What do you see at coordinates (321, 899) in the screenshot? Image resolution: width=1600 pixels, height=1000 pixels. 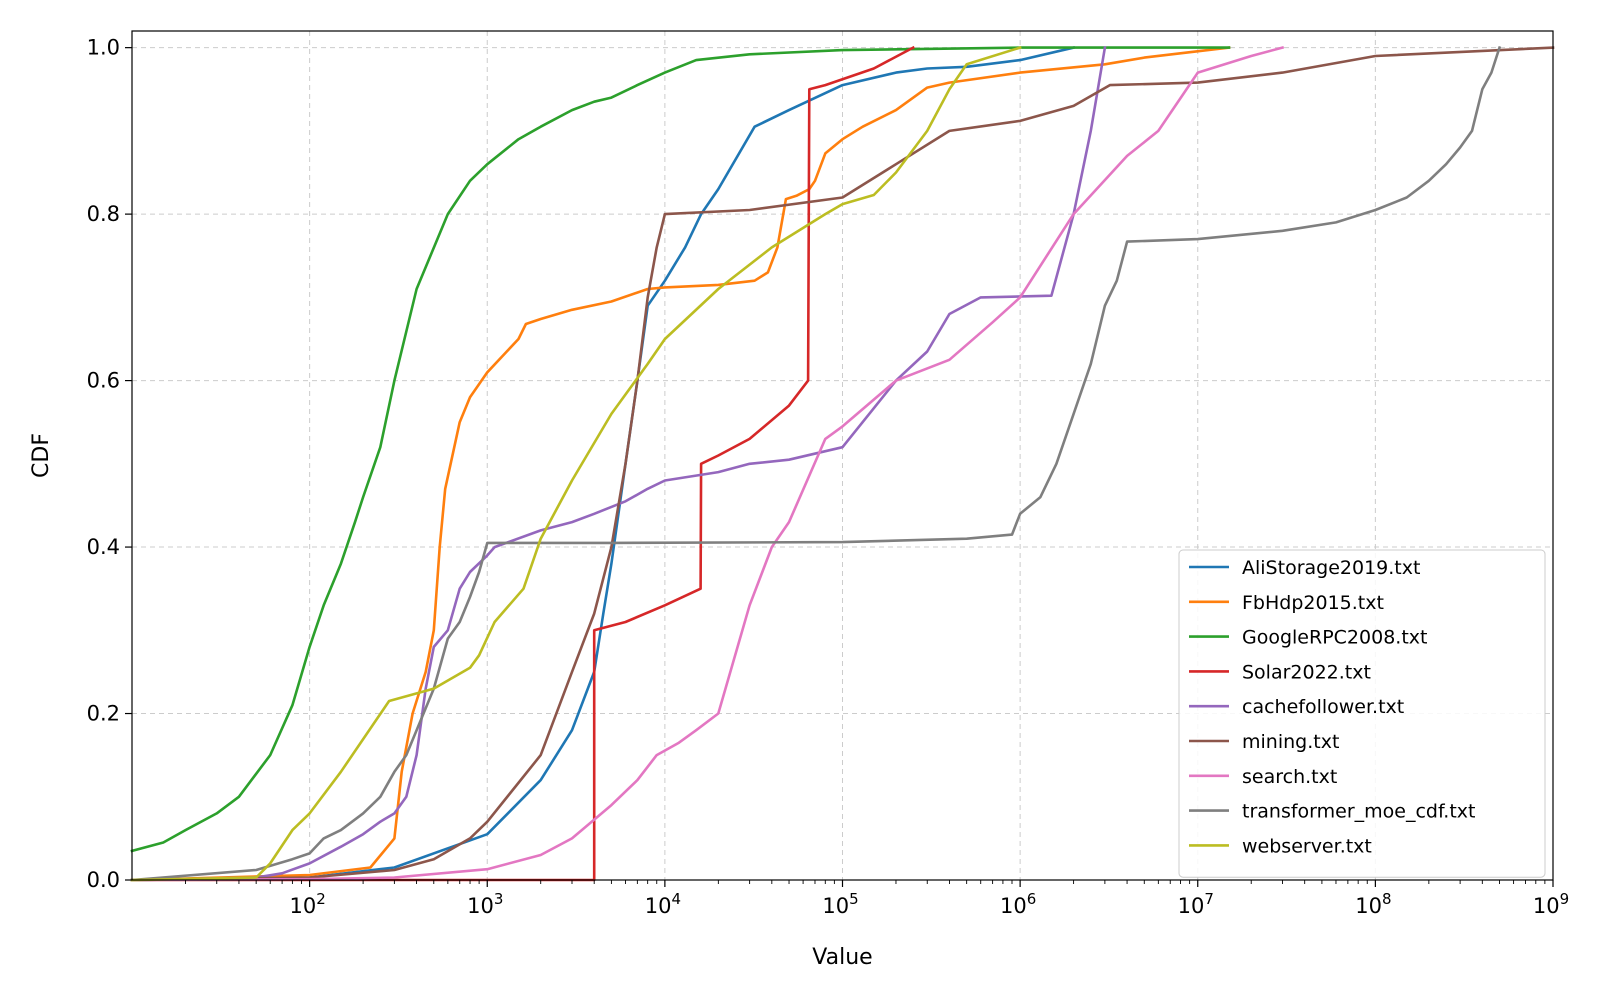 I see `x-tick-exponent: 2` at bounding box center [321, 899].